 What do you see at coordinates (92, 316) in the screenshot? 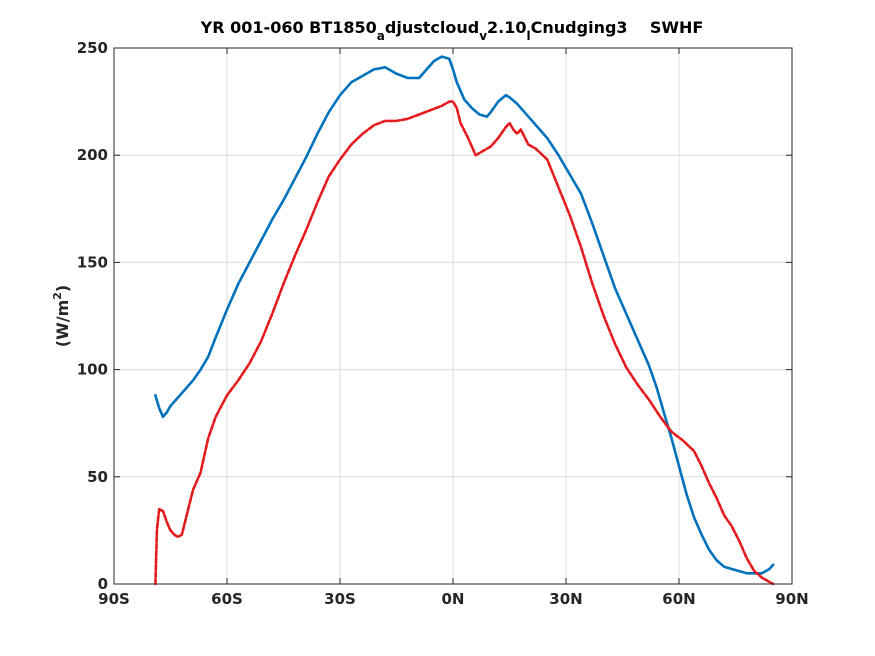
I see `y-tick-labels: 0 50 100 150 200 250` at bounding box center [92, 316].